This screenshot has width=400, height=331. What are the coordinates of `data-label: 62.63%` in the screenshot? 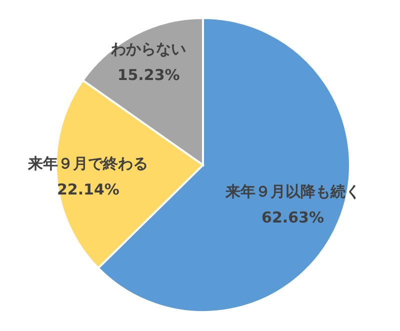 It's located at (293, 217).